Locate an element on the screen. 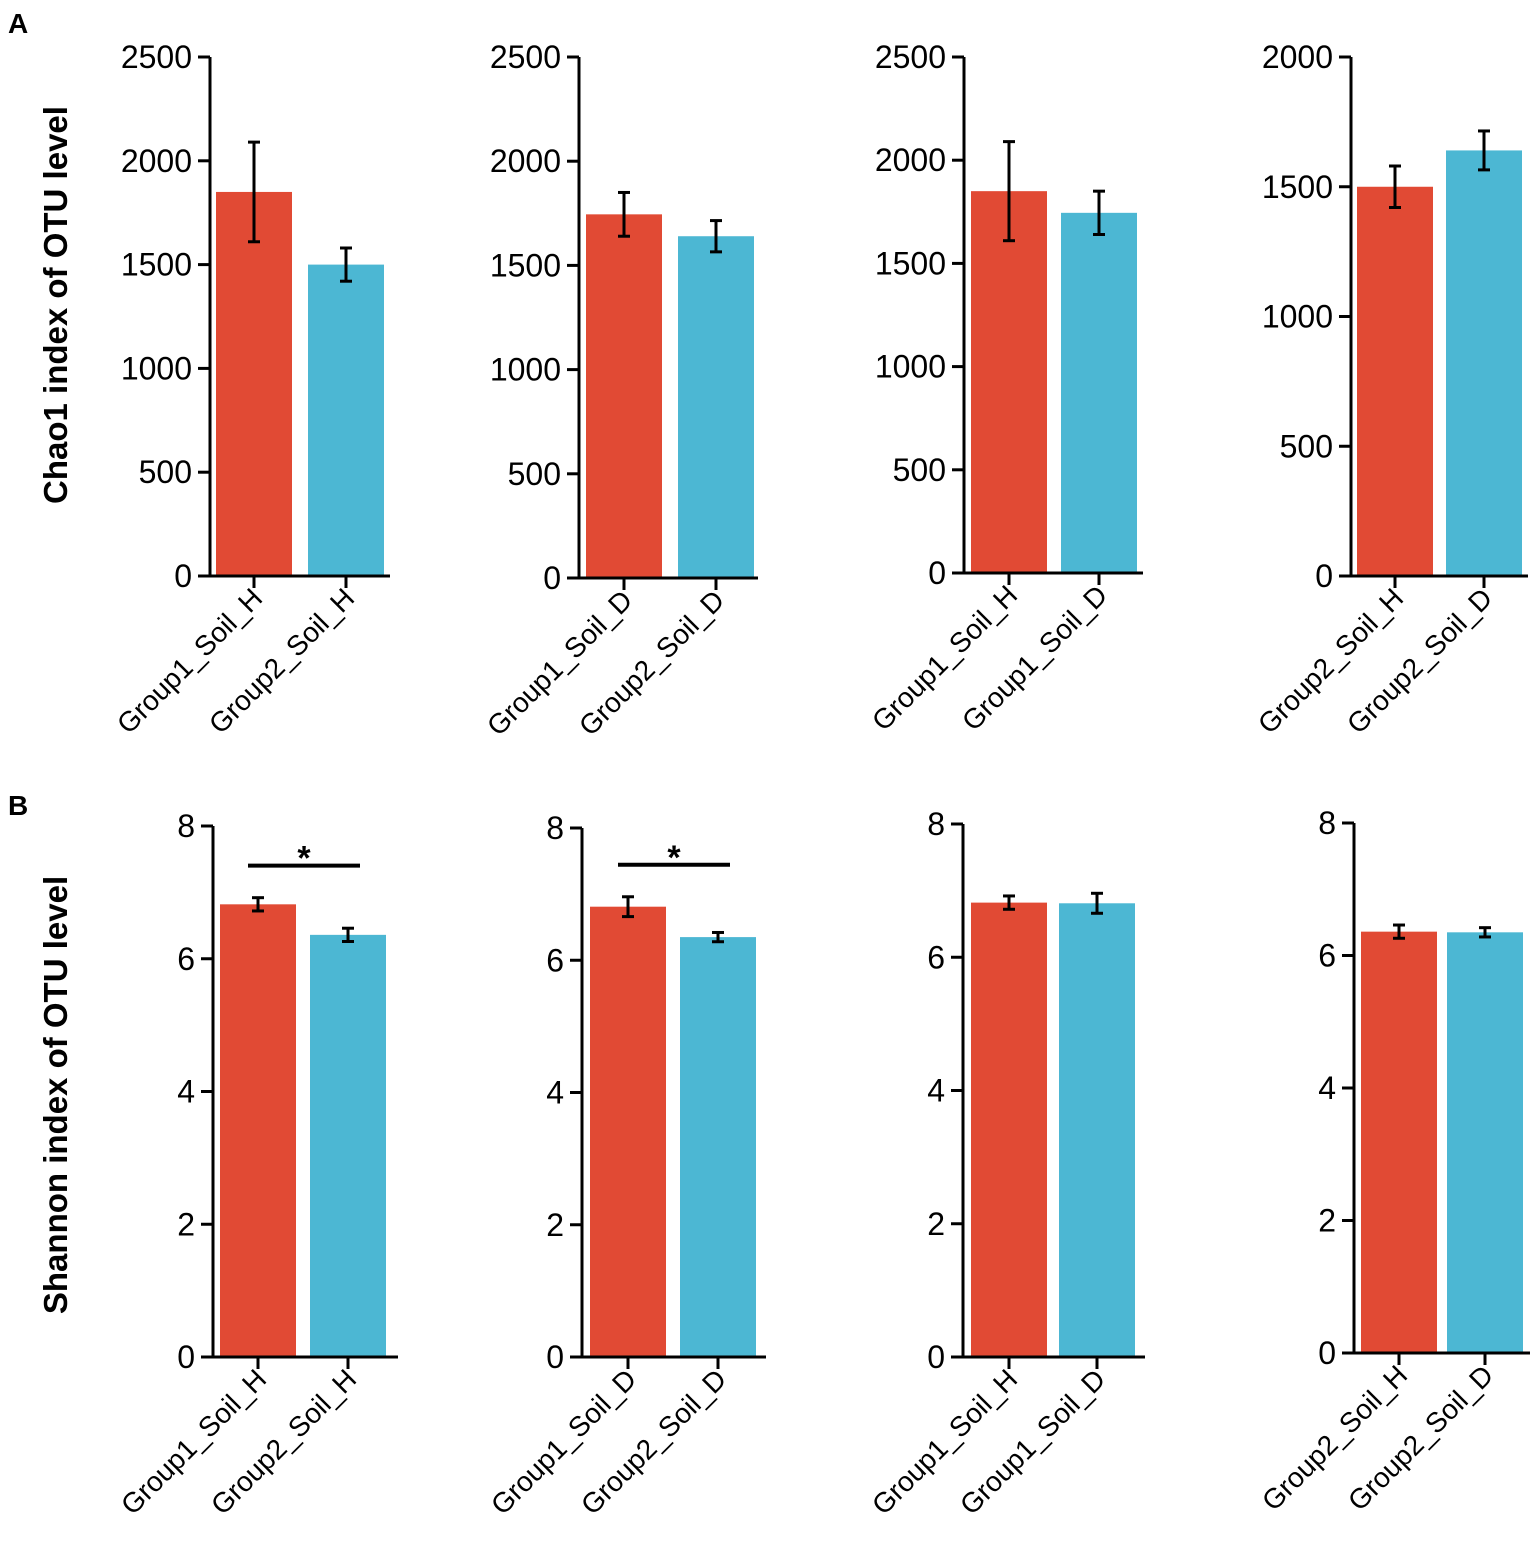 Image resolution: width=1537 pixels, height=1554 pixels. chart3-ytick-label-0: 0 is located at coordinates (937, 573).